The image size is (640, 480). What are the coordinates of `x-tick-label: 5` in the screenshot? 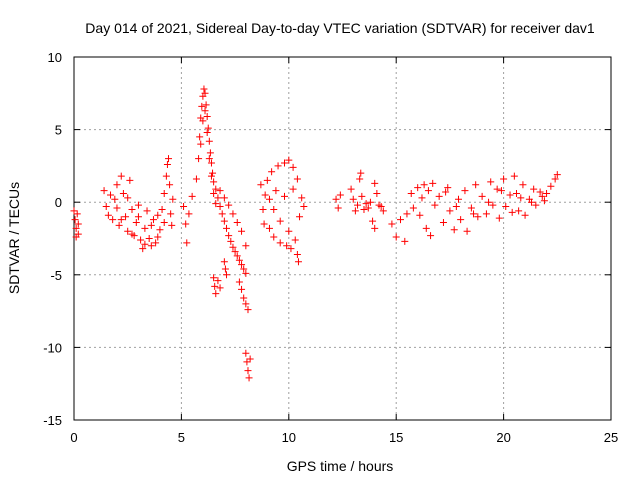 It's located at (181, 437).